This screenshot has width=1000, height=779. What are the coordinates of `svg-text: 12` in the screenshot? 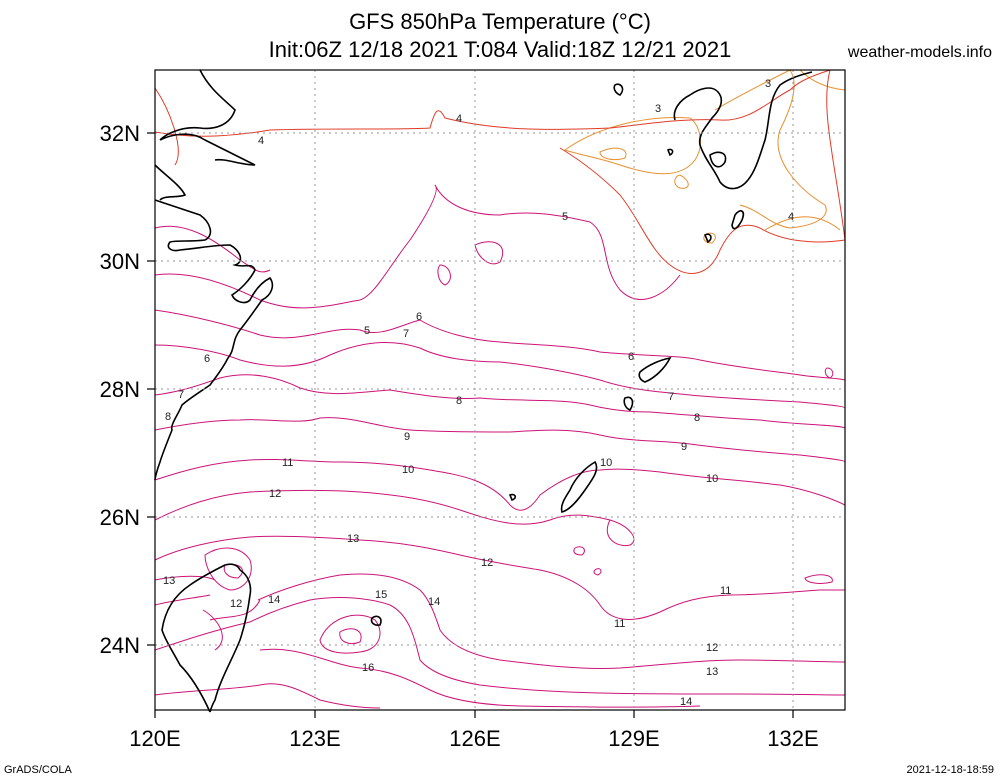 It's located at (236, 604).